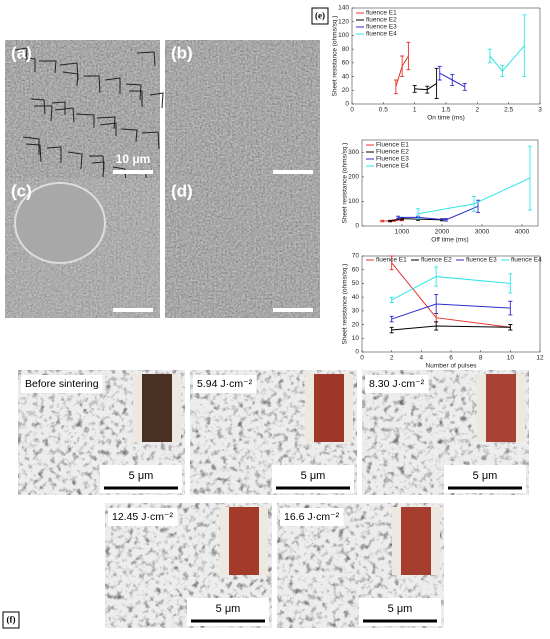  I want to click on panel-label: (d), so click(182, 190).